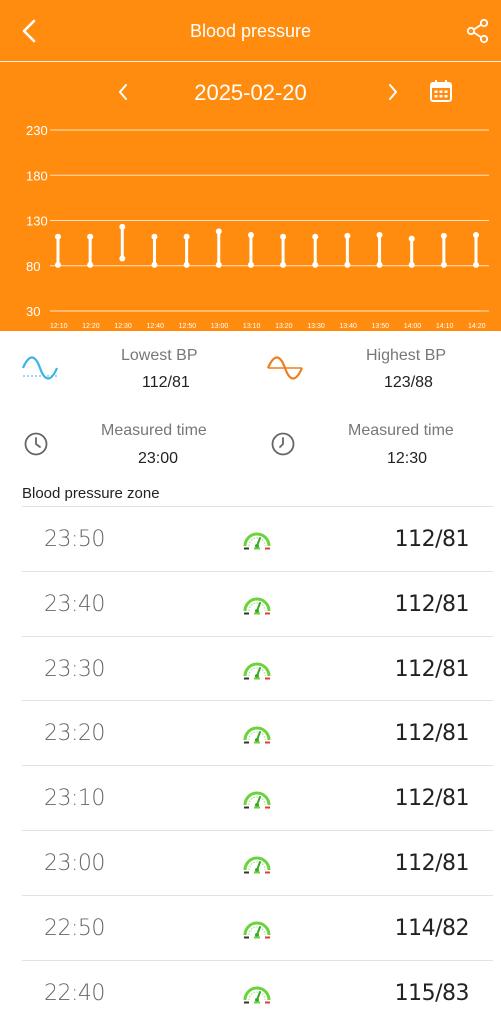 The width and height of the screenshot is (501, 1021). What do you see at coordinates (91, 493) in the screenshot?
I see `blood-pressure-zone-label: Blood pressure zone` at bounding box center [91, 493].